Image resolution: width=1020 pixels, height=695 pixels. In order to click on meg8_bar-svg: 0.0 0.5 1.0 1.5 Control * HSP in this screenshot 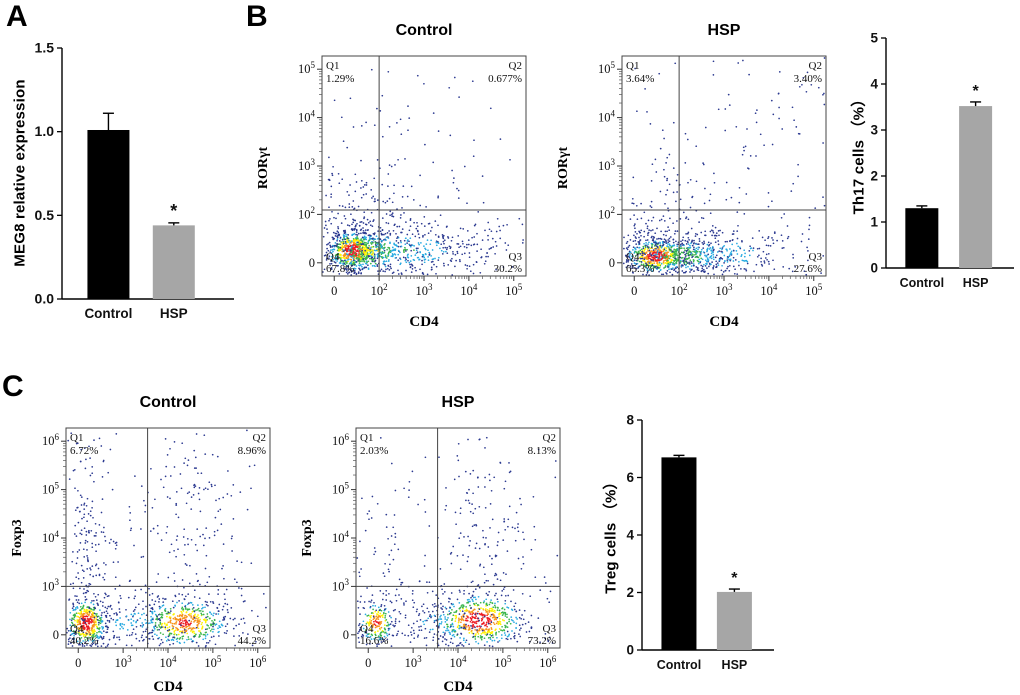, I will do `click(134, 180)`.